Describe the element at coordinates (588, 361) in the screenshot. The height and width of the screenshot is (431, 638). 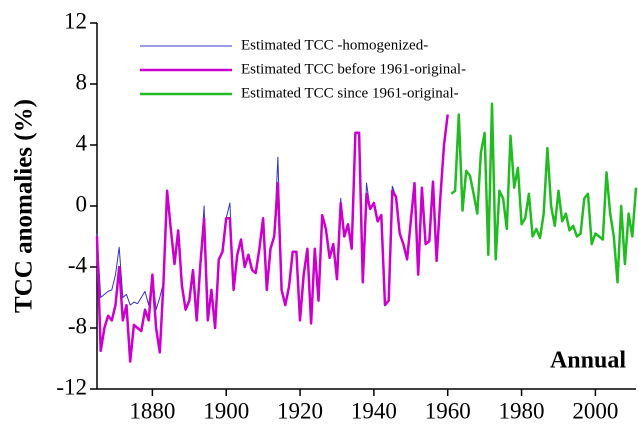
I see `annotation: Annual` at that location.